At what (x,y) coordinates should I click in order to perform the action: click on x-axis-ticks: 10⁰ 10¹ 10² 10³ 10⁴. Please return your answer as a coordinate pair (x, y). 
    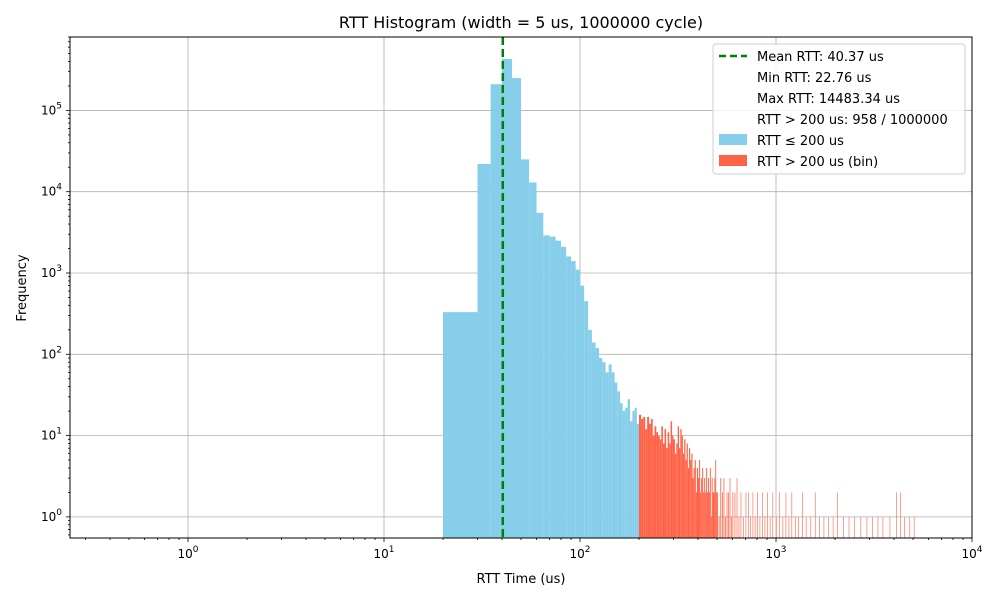
    Looking at the image, I should click on (534, 549).